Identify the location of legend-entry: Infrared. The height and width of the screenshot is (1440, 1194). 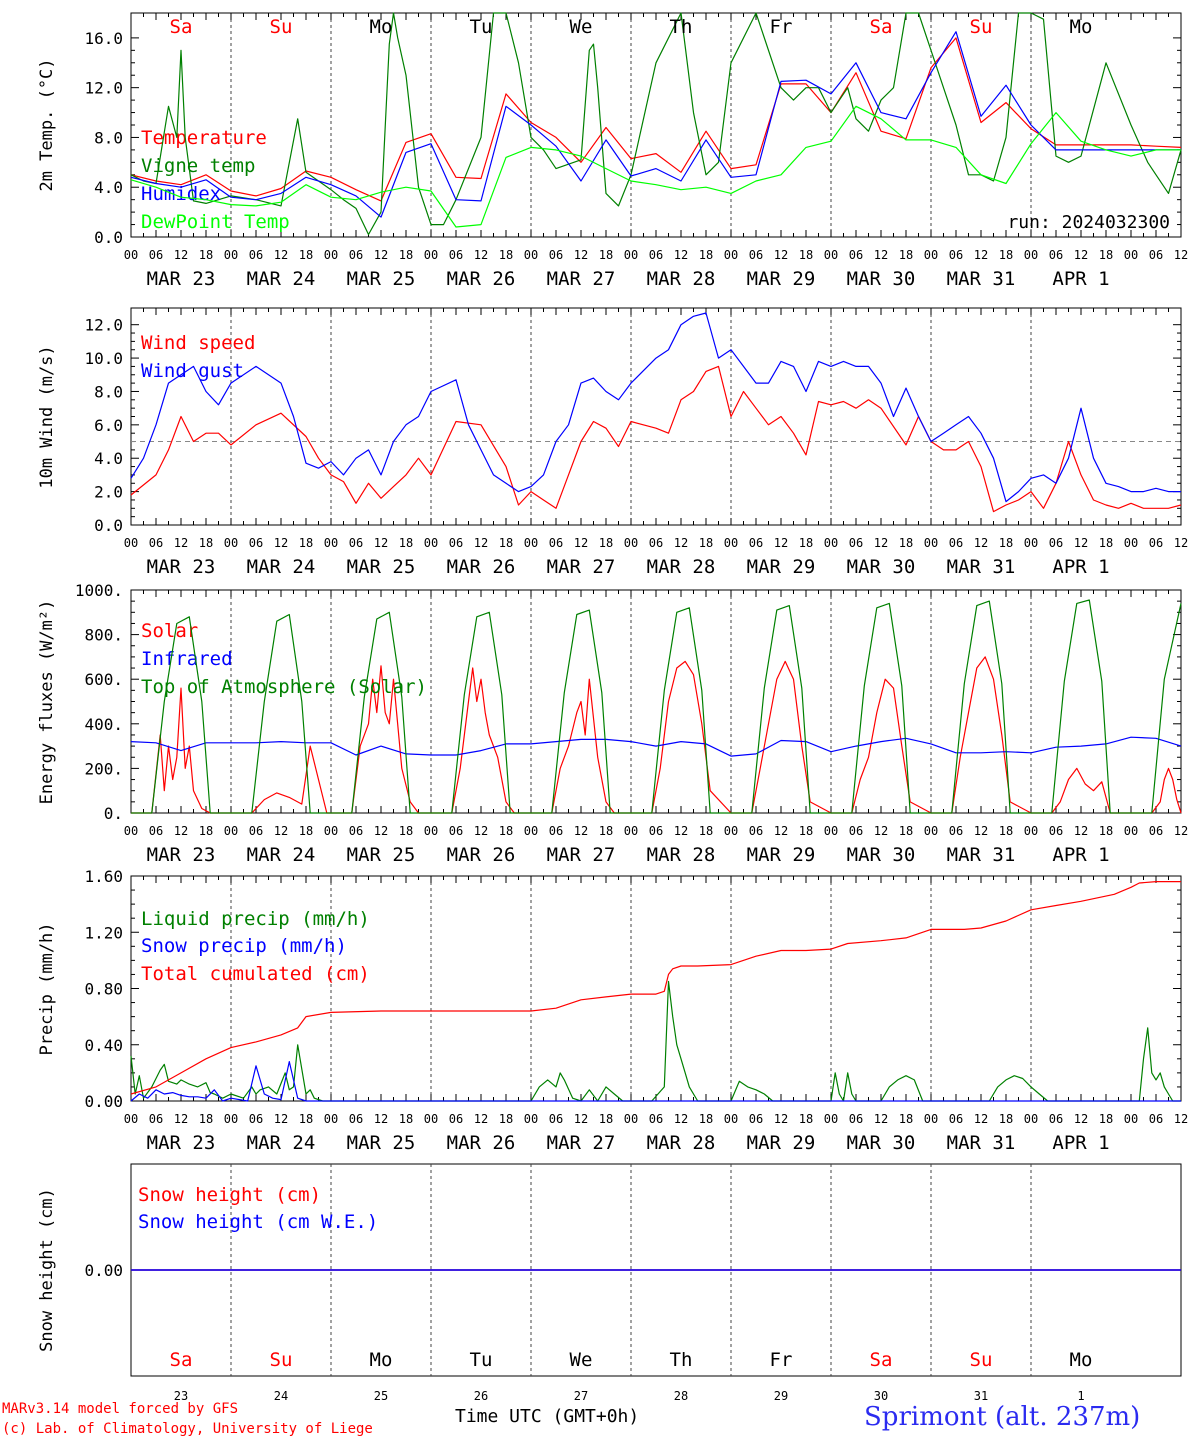
(187, 659).